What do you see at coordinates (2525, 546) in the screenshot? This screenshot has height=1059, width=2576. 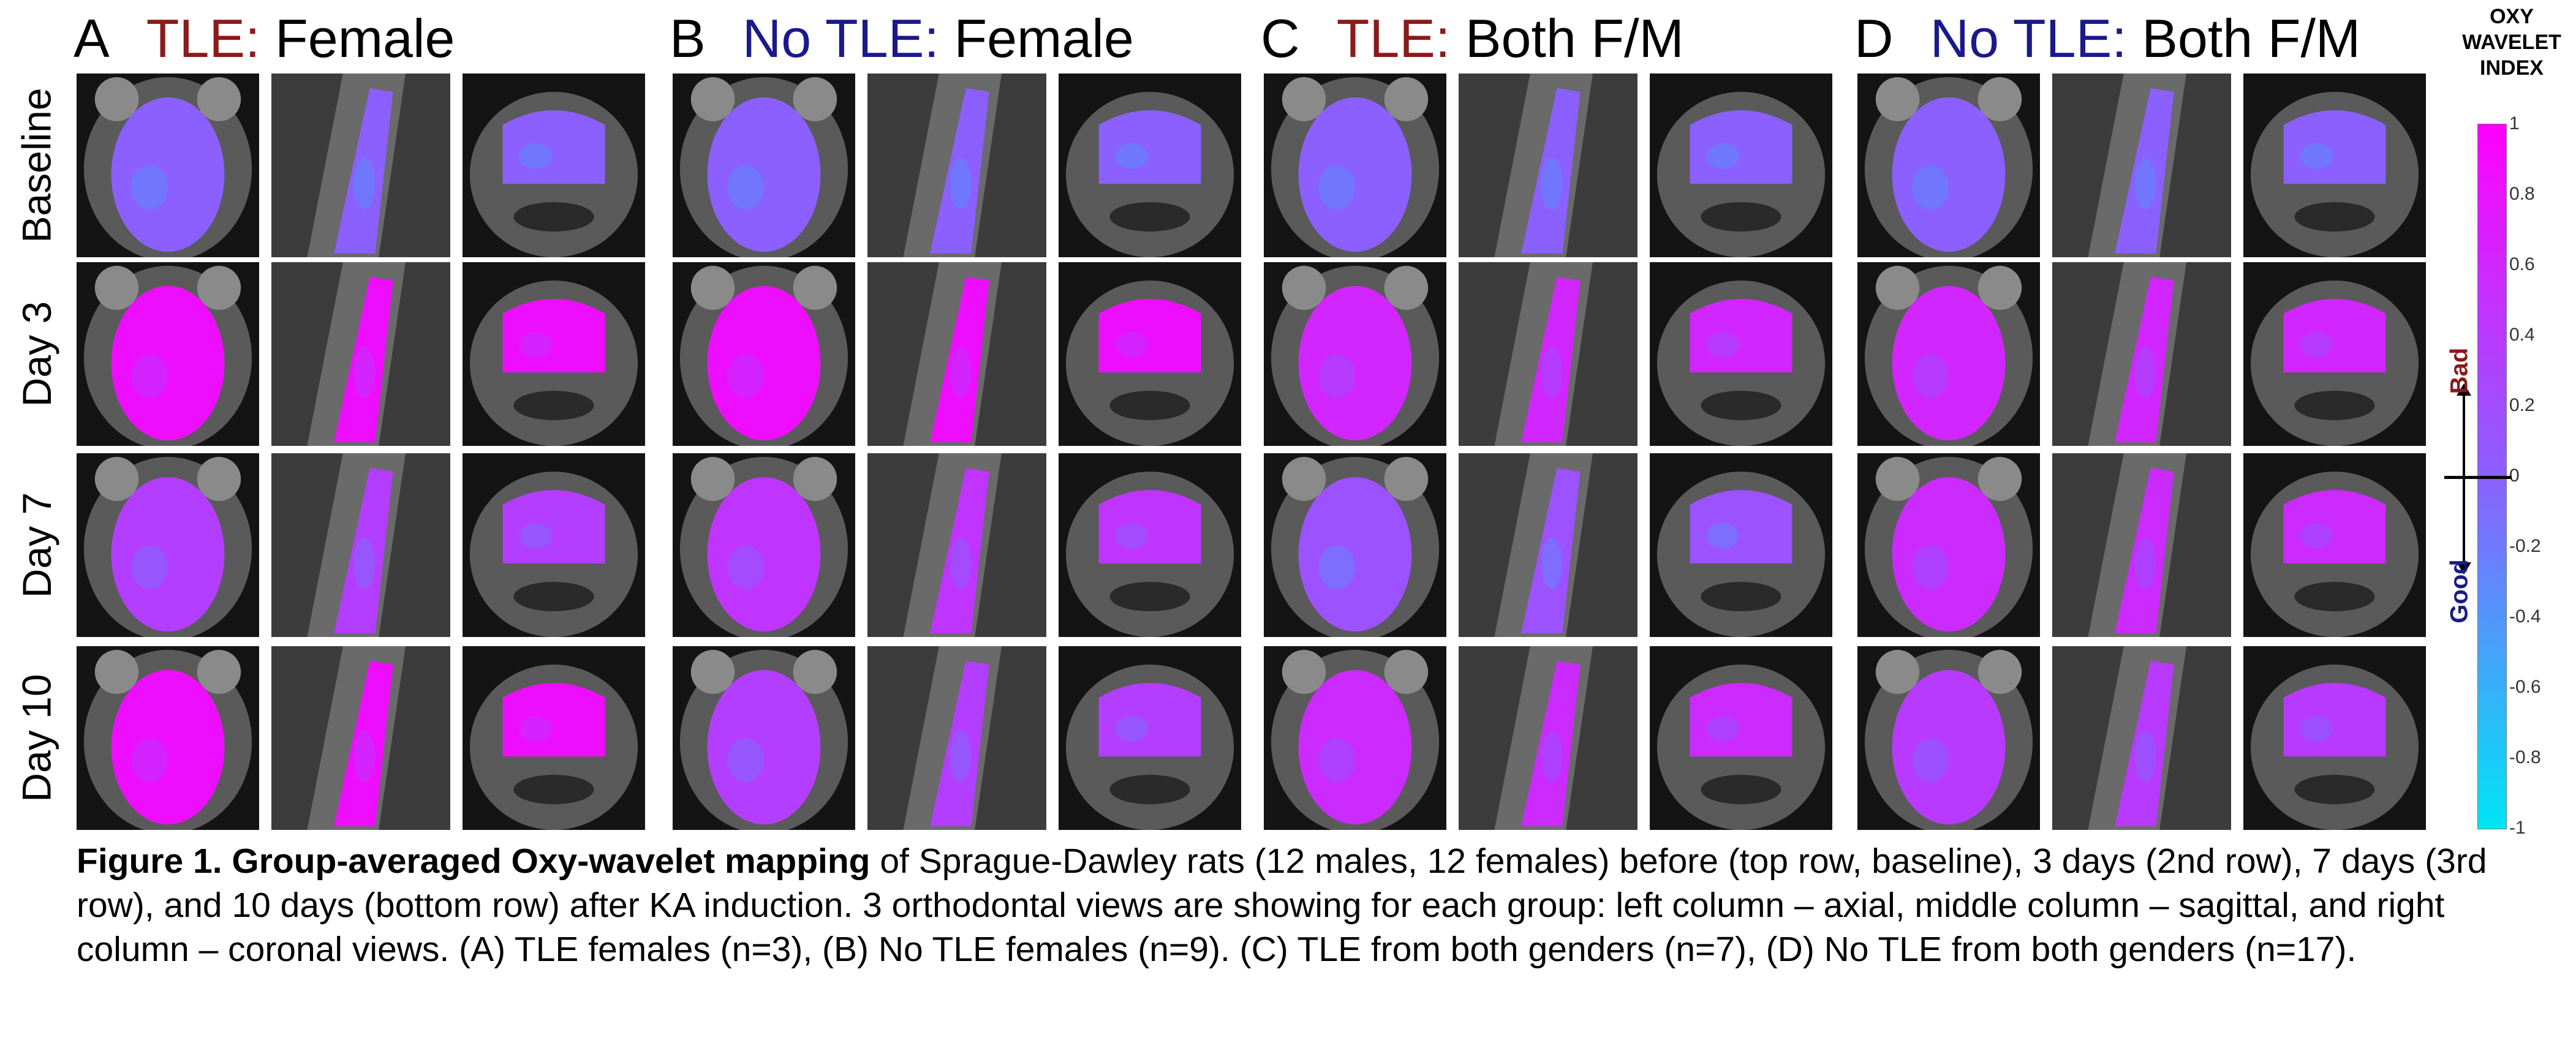 I see `colorbar-tick: -0.2` at bounding box center [2525, 546].